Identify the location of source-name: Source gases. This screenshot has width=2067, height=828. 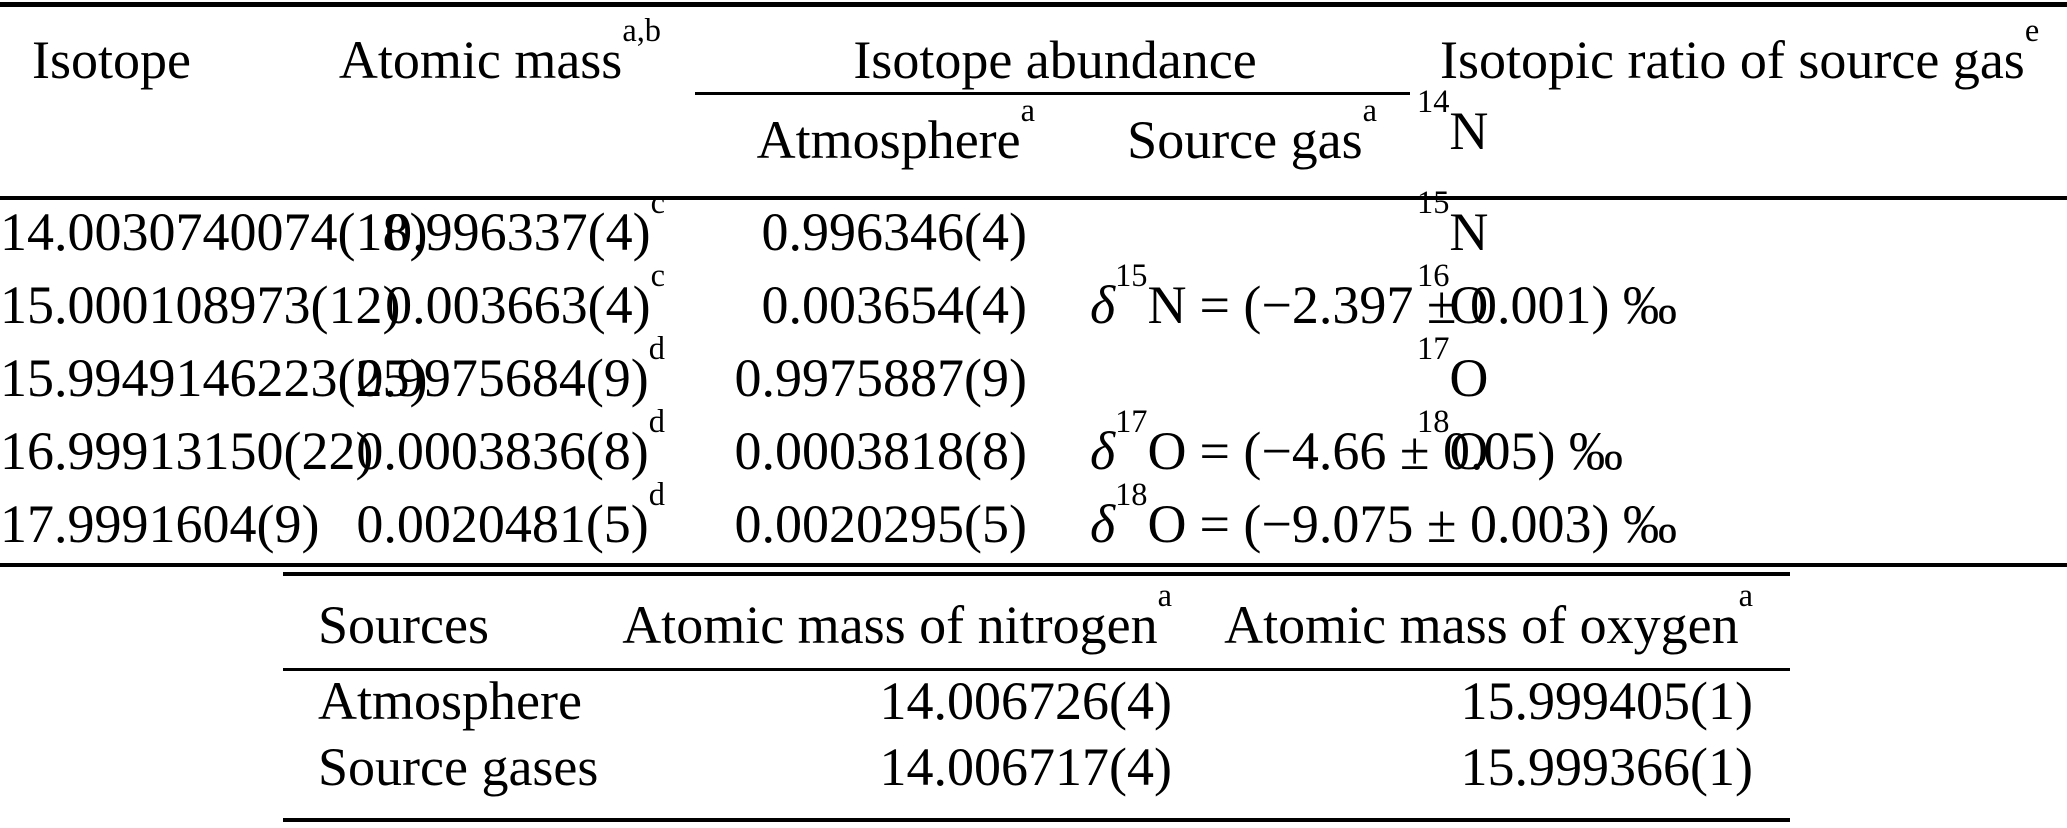
(458, 767).